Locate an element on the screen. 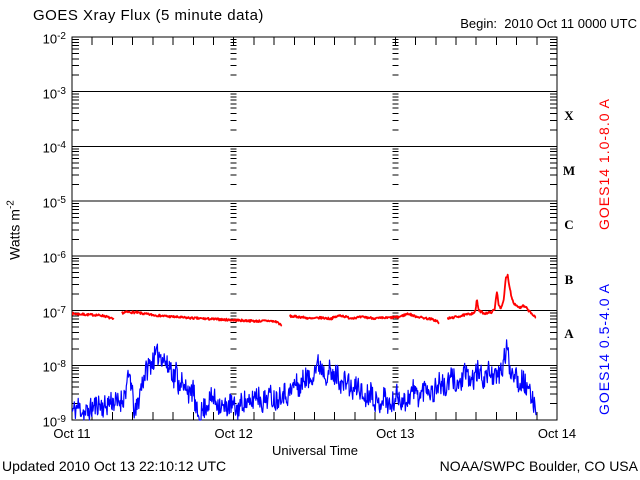 This screenshot has width=640, height=480. x-tick-oct14: Oct 14 is located at coordinates (557, 433).